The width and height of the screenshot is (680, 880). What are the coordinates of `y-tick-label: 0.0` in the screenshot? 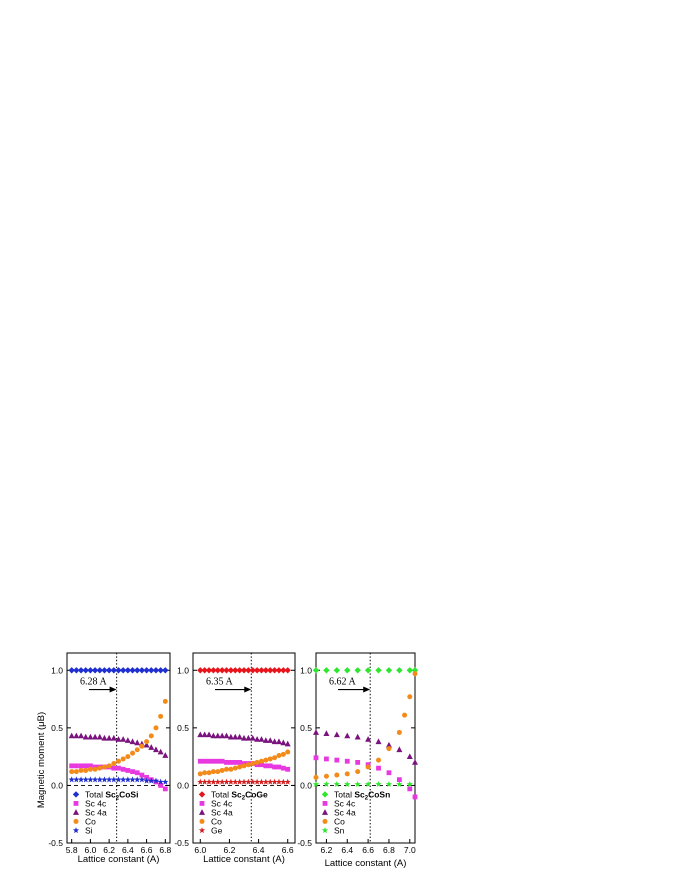 It's located at (57, 785).